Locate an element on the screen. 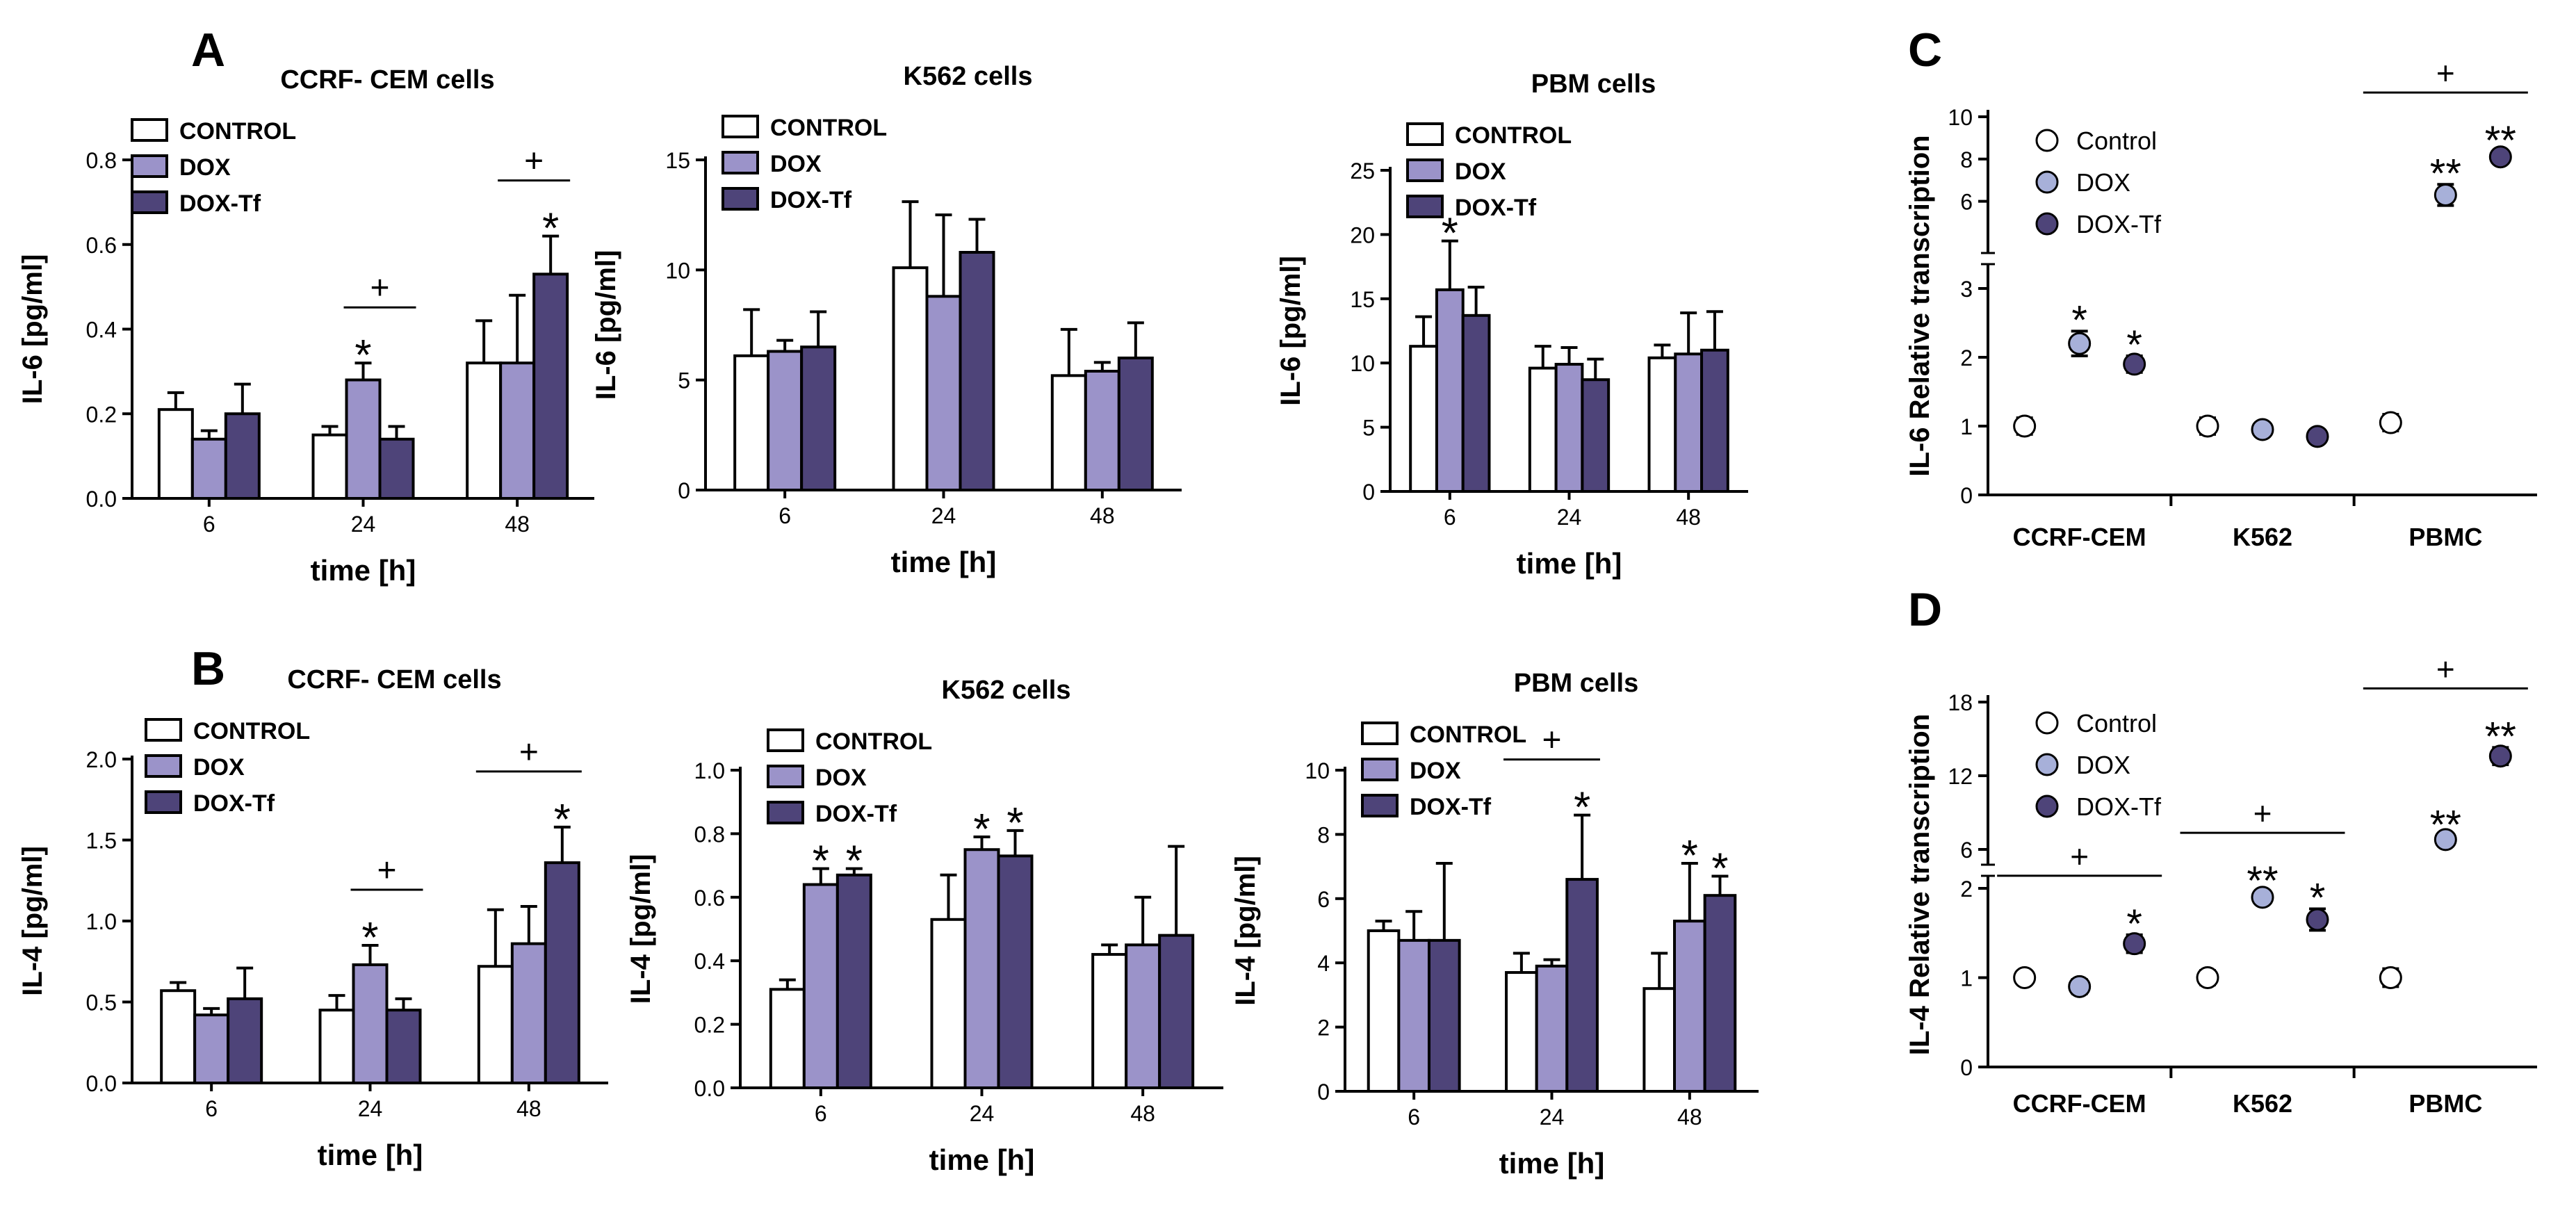 The width and height of the screenshot is (2576, 1206). legend-label: DOX-Tf is located at coordinates (220, 203).